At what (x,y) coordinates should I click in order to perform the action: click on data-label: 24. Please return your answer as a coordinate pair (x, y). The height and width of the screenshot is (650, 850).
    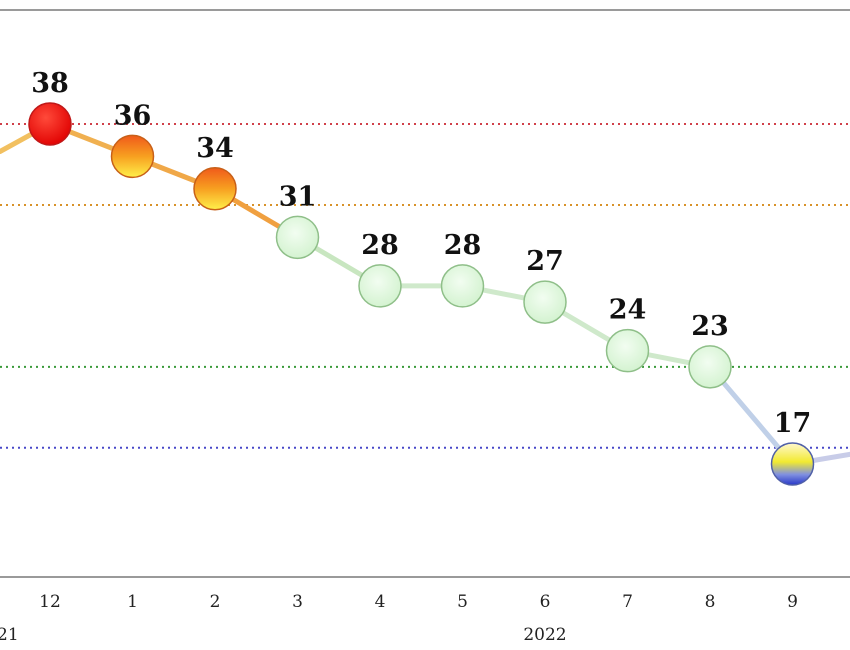
    Looking at the image, I should click on (628, 310).